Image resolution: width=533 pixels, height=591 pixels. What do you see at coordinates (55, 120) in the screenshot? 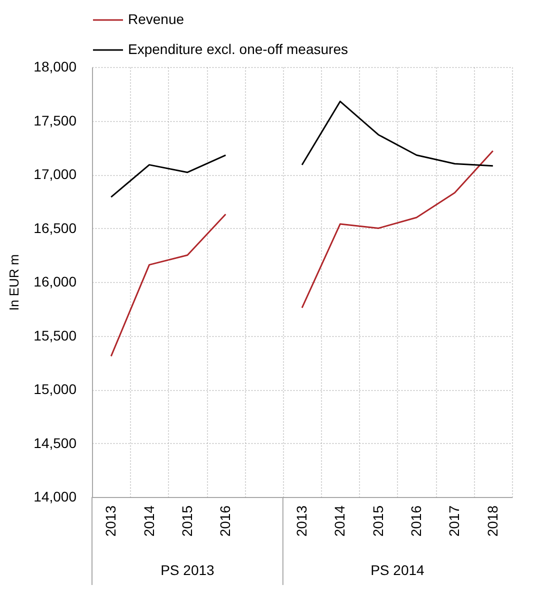
I see `y-tick-label: 17,500` at bounding box center [55, 120].